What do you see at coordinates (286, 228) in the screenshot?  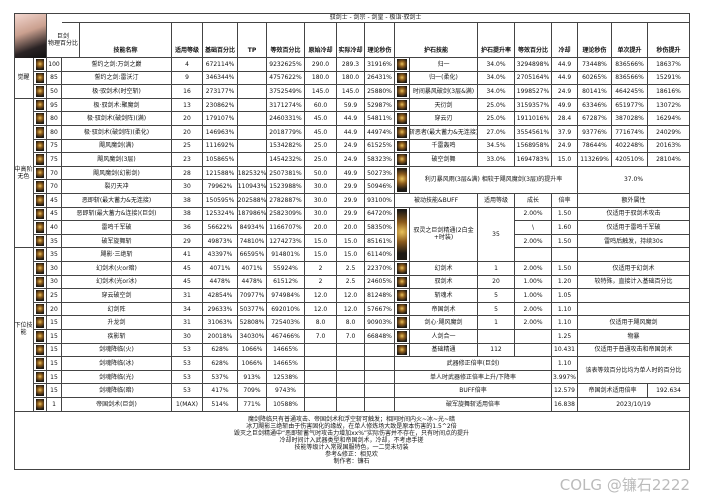 I see `skill-value: 1166707%` at bounding box center [286, 228].